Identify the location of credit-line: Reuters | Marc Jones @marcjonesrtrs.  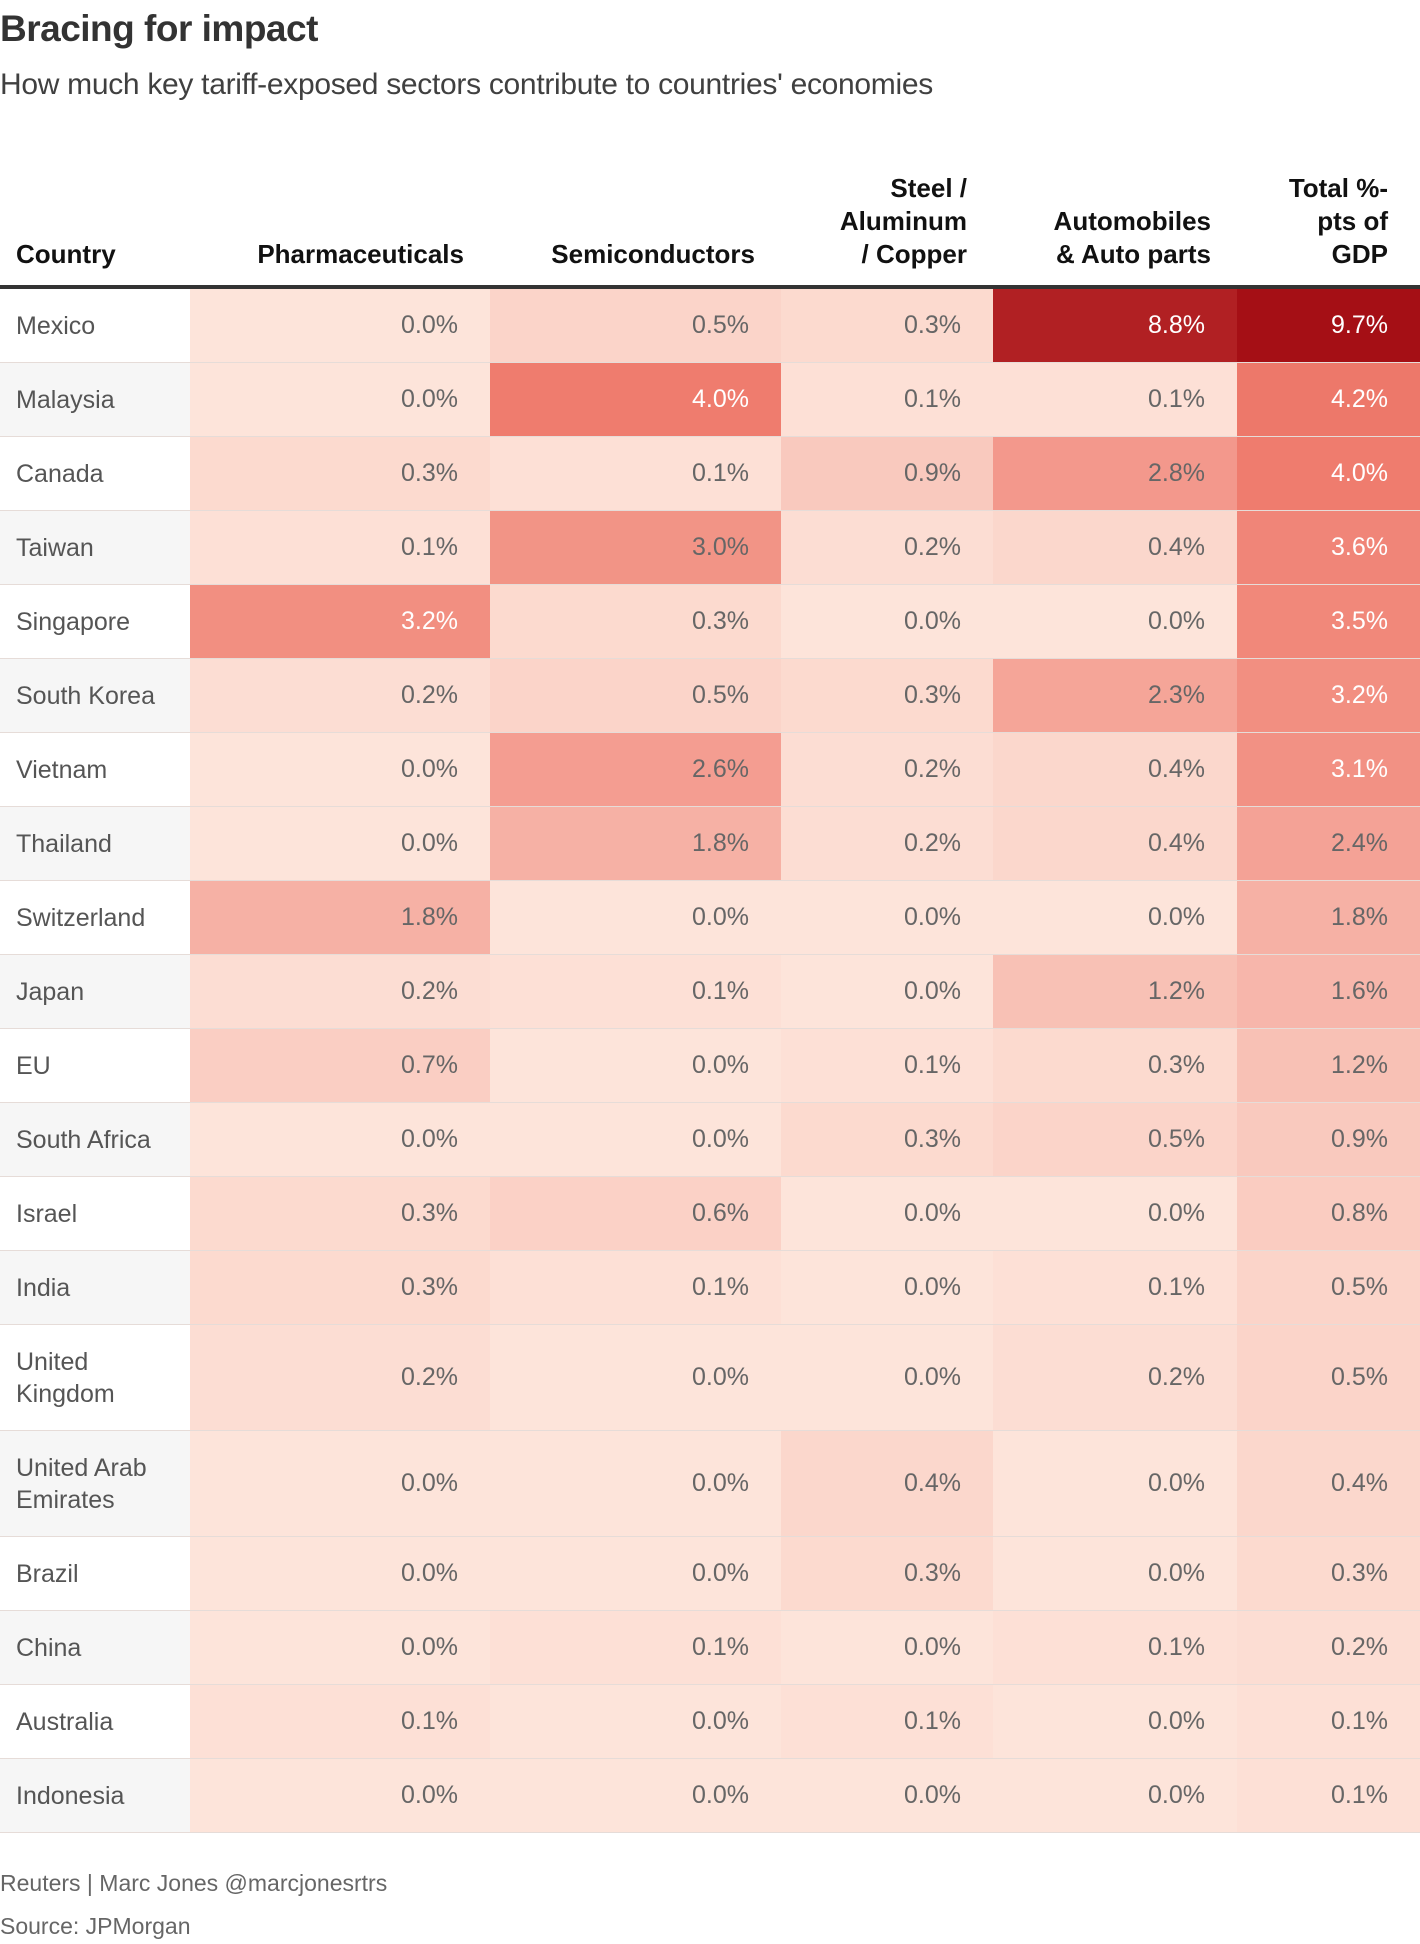
(194, 1883).